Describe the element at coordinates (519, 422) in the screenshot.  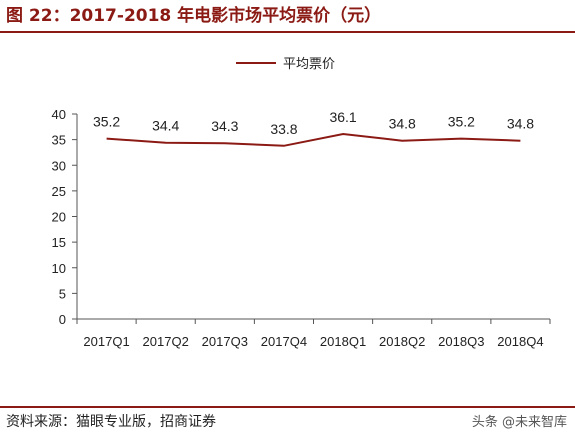
I see `watermark: 头条 @未来智库` at that location.